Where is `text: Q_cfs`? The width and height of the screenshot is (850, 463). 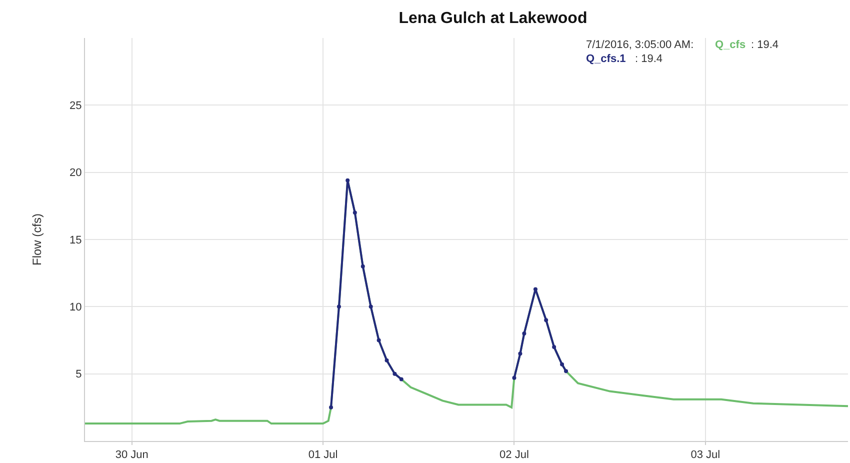
text: Q_cfs is located at coordinates (730, 45).